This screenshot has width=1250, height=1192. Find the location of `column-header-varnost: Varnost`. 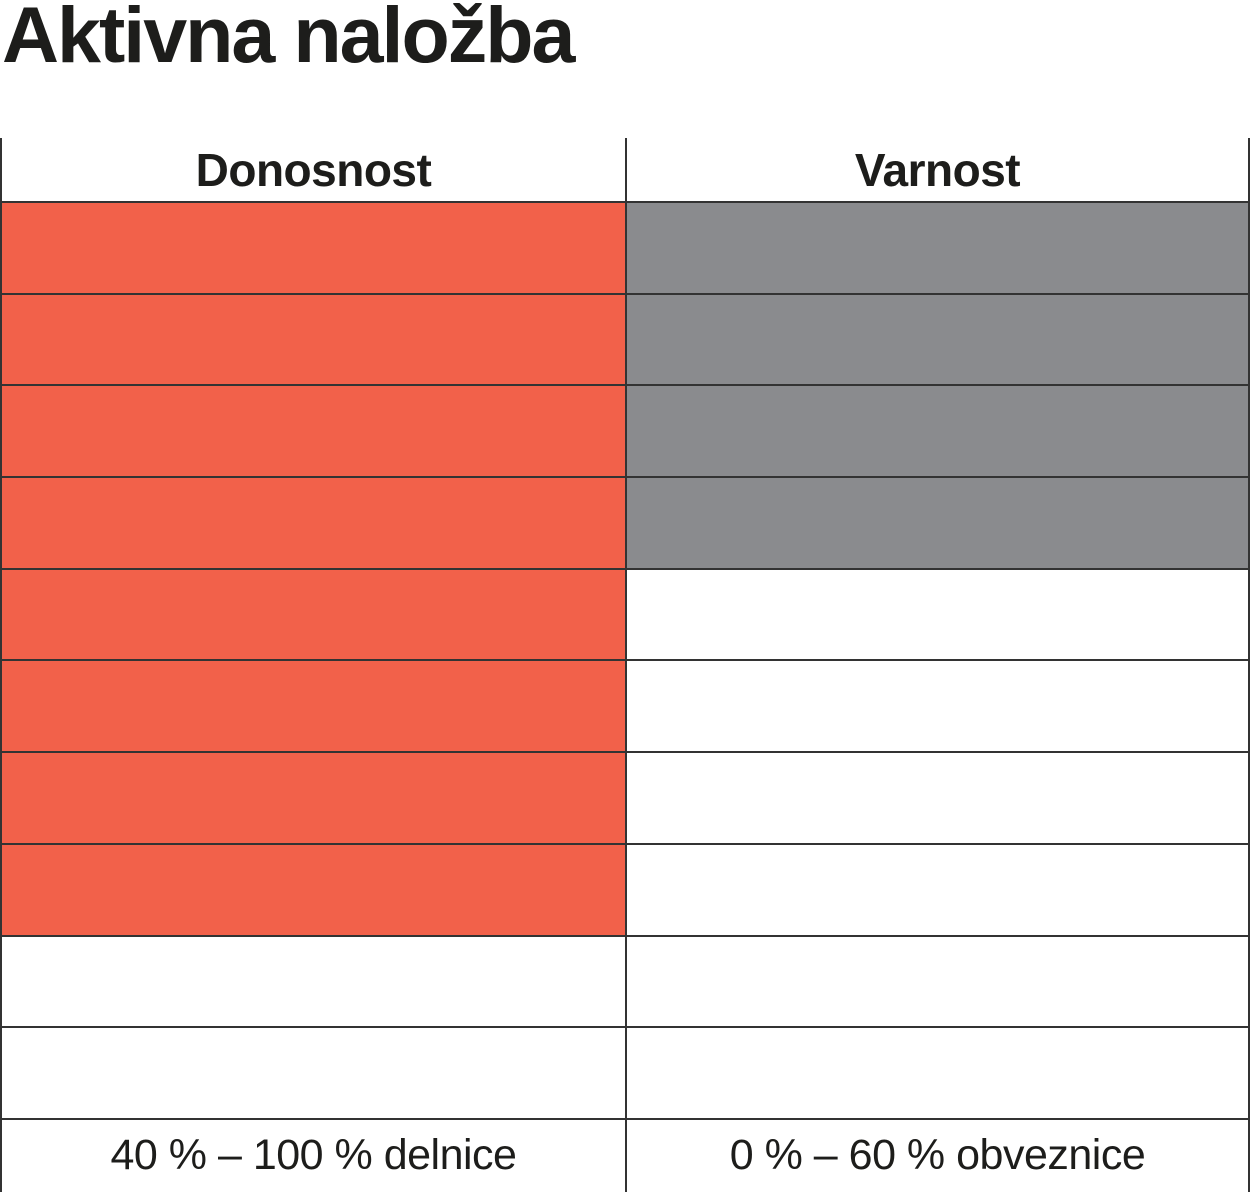

column-header-varnost: Varnost is located at coordinates (937, 169).